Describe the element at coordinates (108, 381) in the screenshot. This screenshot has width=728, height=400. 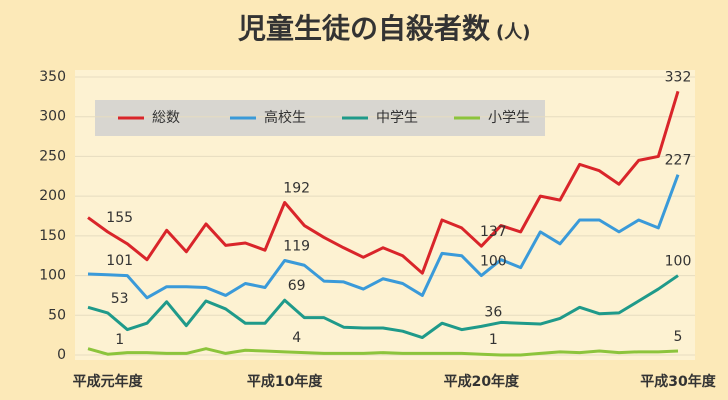
I see `x-tick-label: 平成元年度` at that location.